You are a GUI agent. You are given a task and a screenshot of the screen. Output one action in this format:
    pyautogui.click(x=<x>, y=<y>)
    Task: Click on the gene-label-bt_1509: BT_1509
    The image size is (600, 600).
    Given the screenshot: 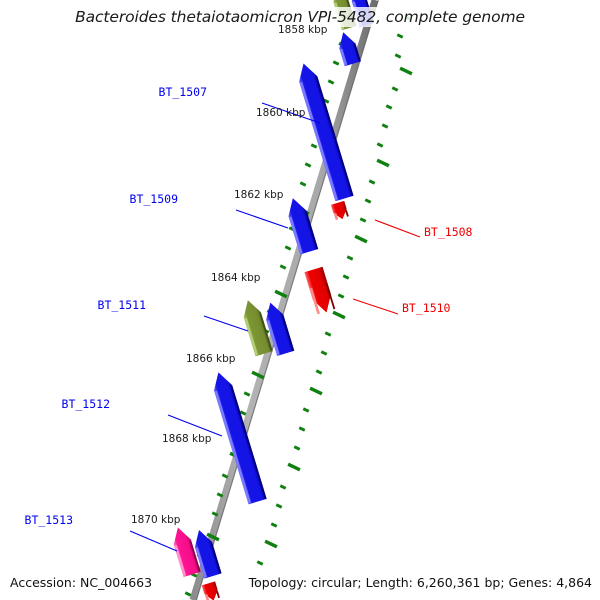 What is the action you would take?
    pyautogui.click(x=153, y=199)
    